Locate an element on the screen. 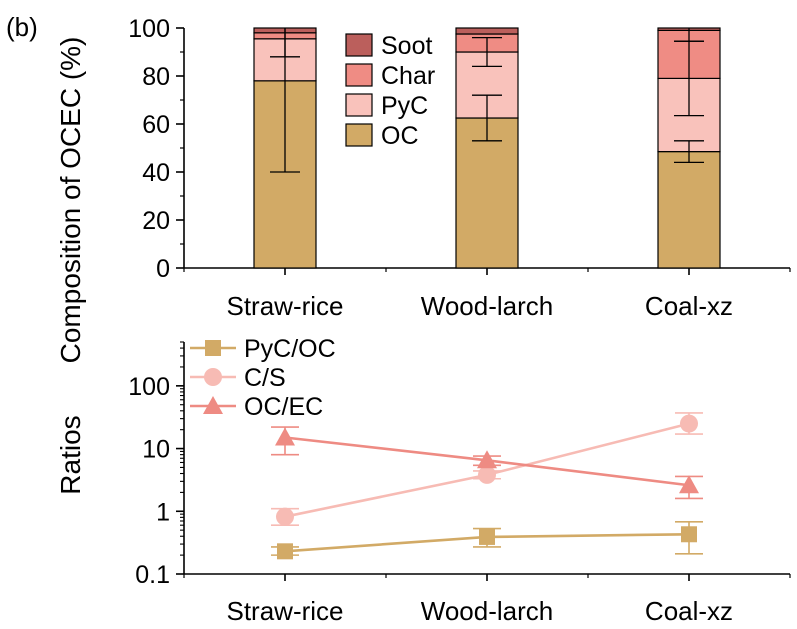 The width and height of the screenshot is (797, 629). legend-marker-ratio_c_s is located at coordinates (213, 377).